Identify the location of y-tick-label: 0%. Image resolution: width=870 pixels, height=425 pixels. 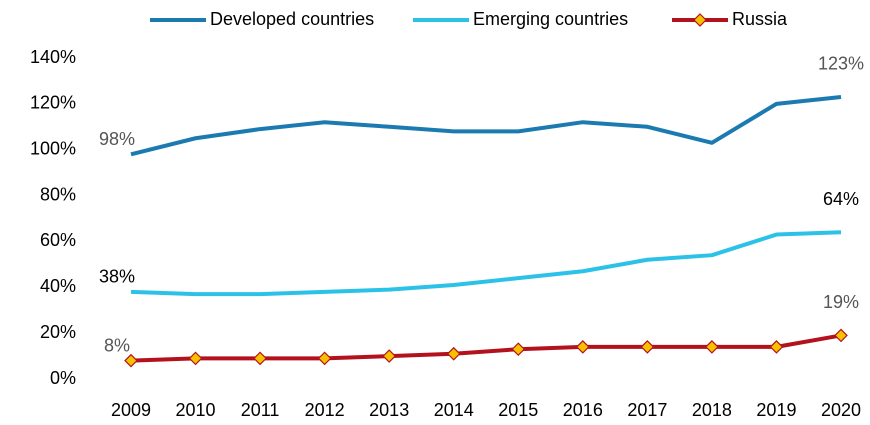
(63, 378).